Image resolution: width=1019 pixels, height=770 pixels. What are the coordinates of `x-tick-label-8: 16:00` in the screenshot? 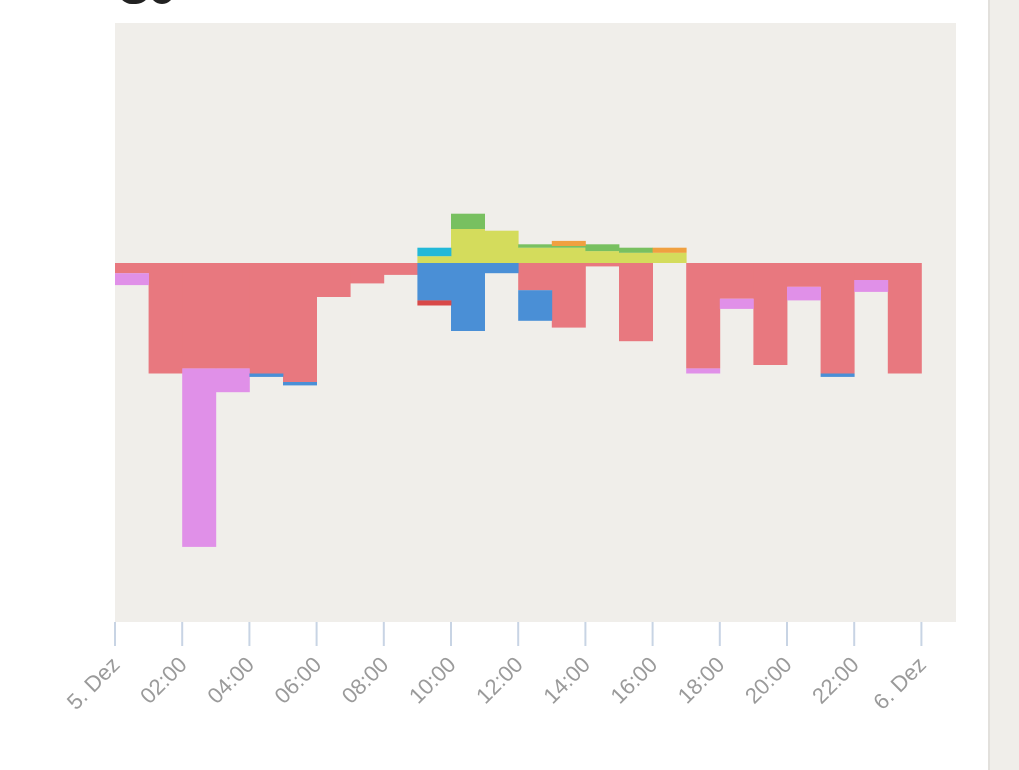 It's located at (634, 680).